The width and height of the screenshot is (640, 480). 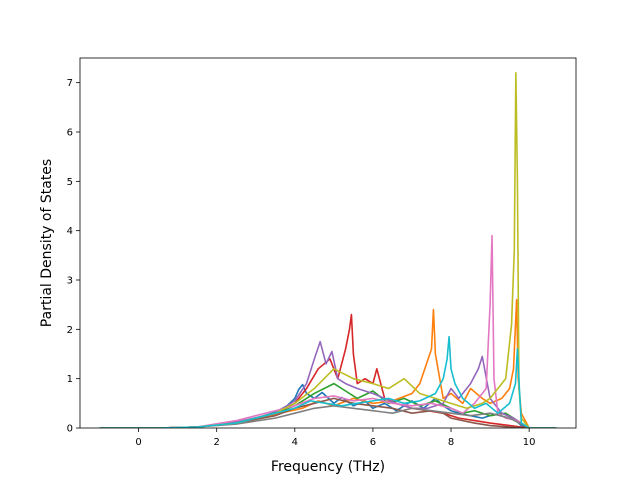 I want to click on y-tick-label: 4, so click(x=70, y=231).